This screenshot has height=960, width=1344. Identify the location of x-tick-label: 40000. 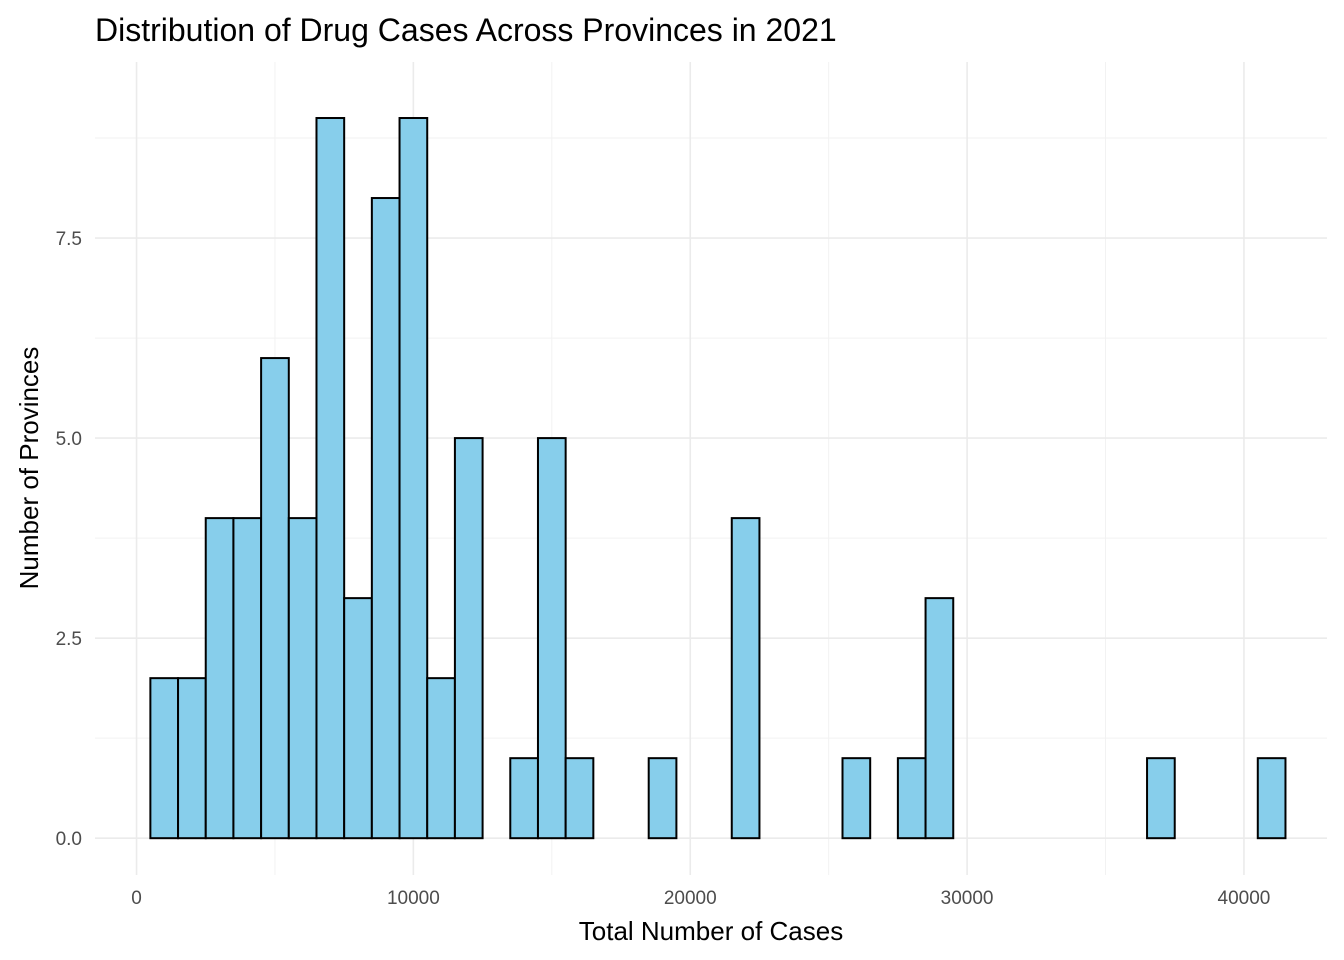
(1244, 898).